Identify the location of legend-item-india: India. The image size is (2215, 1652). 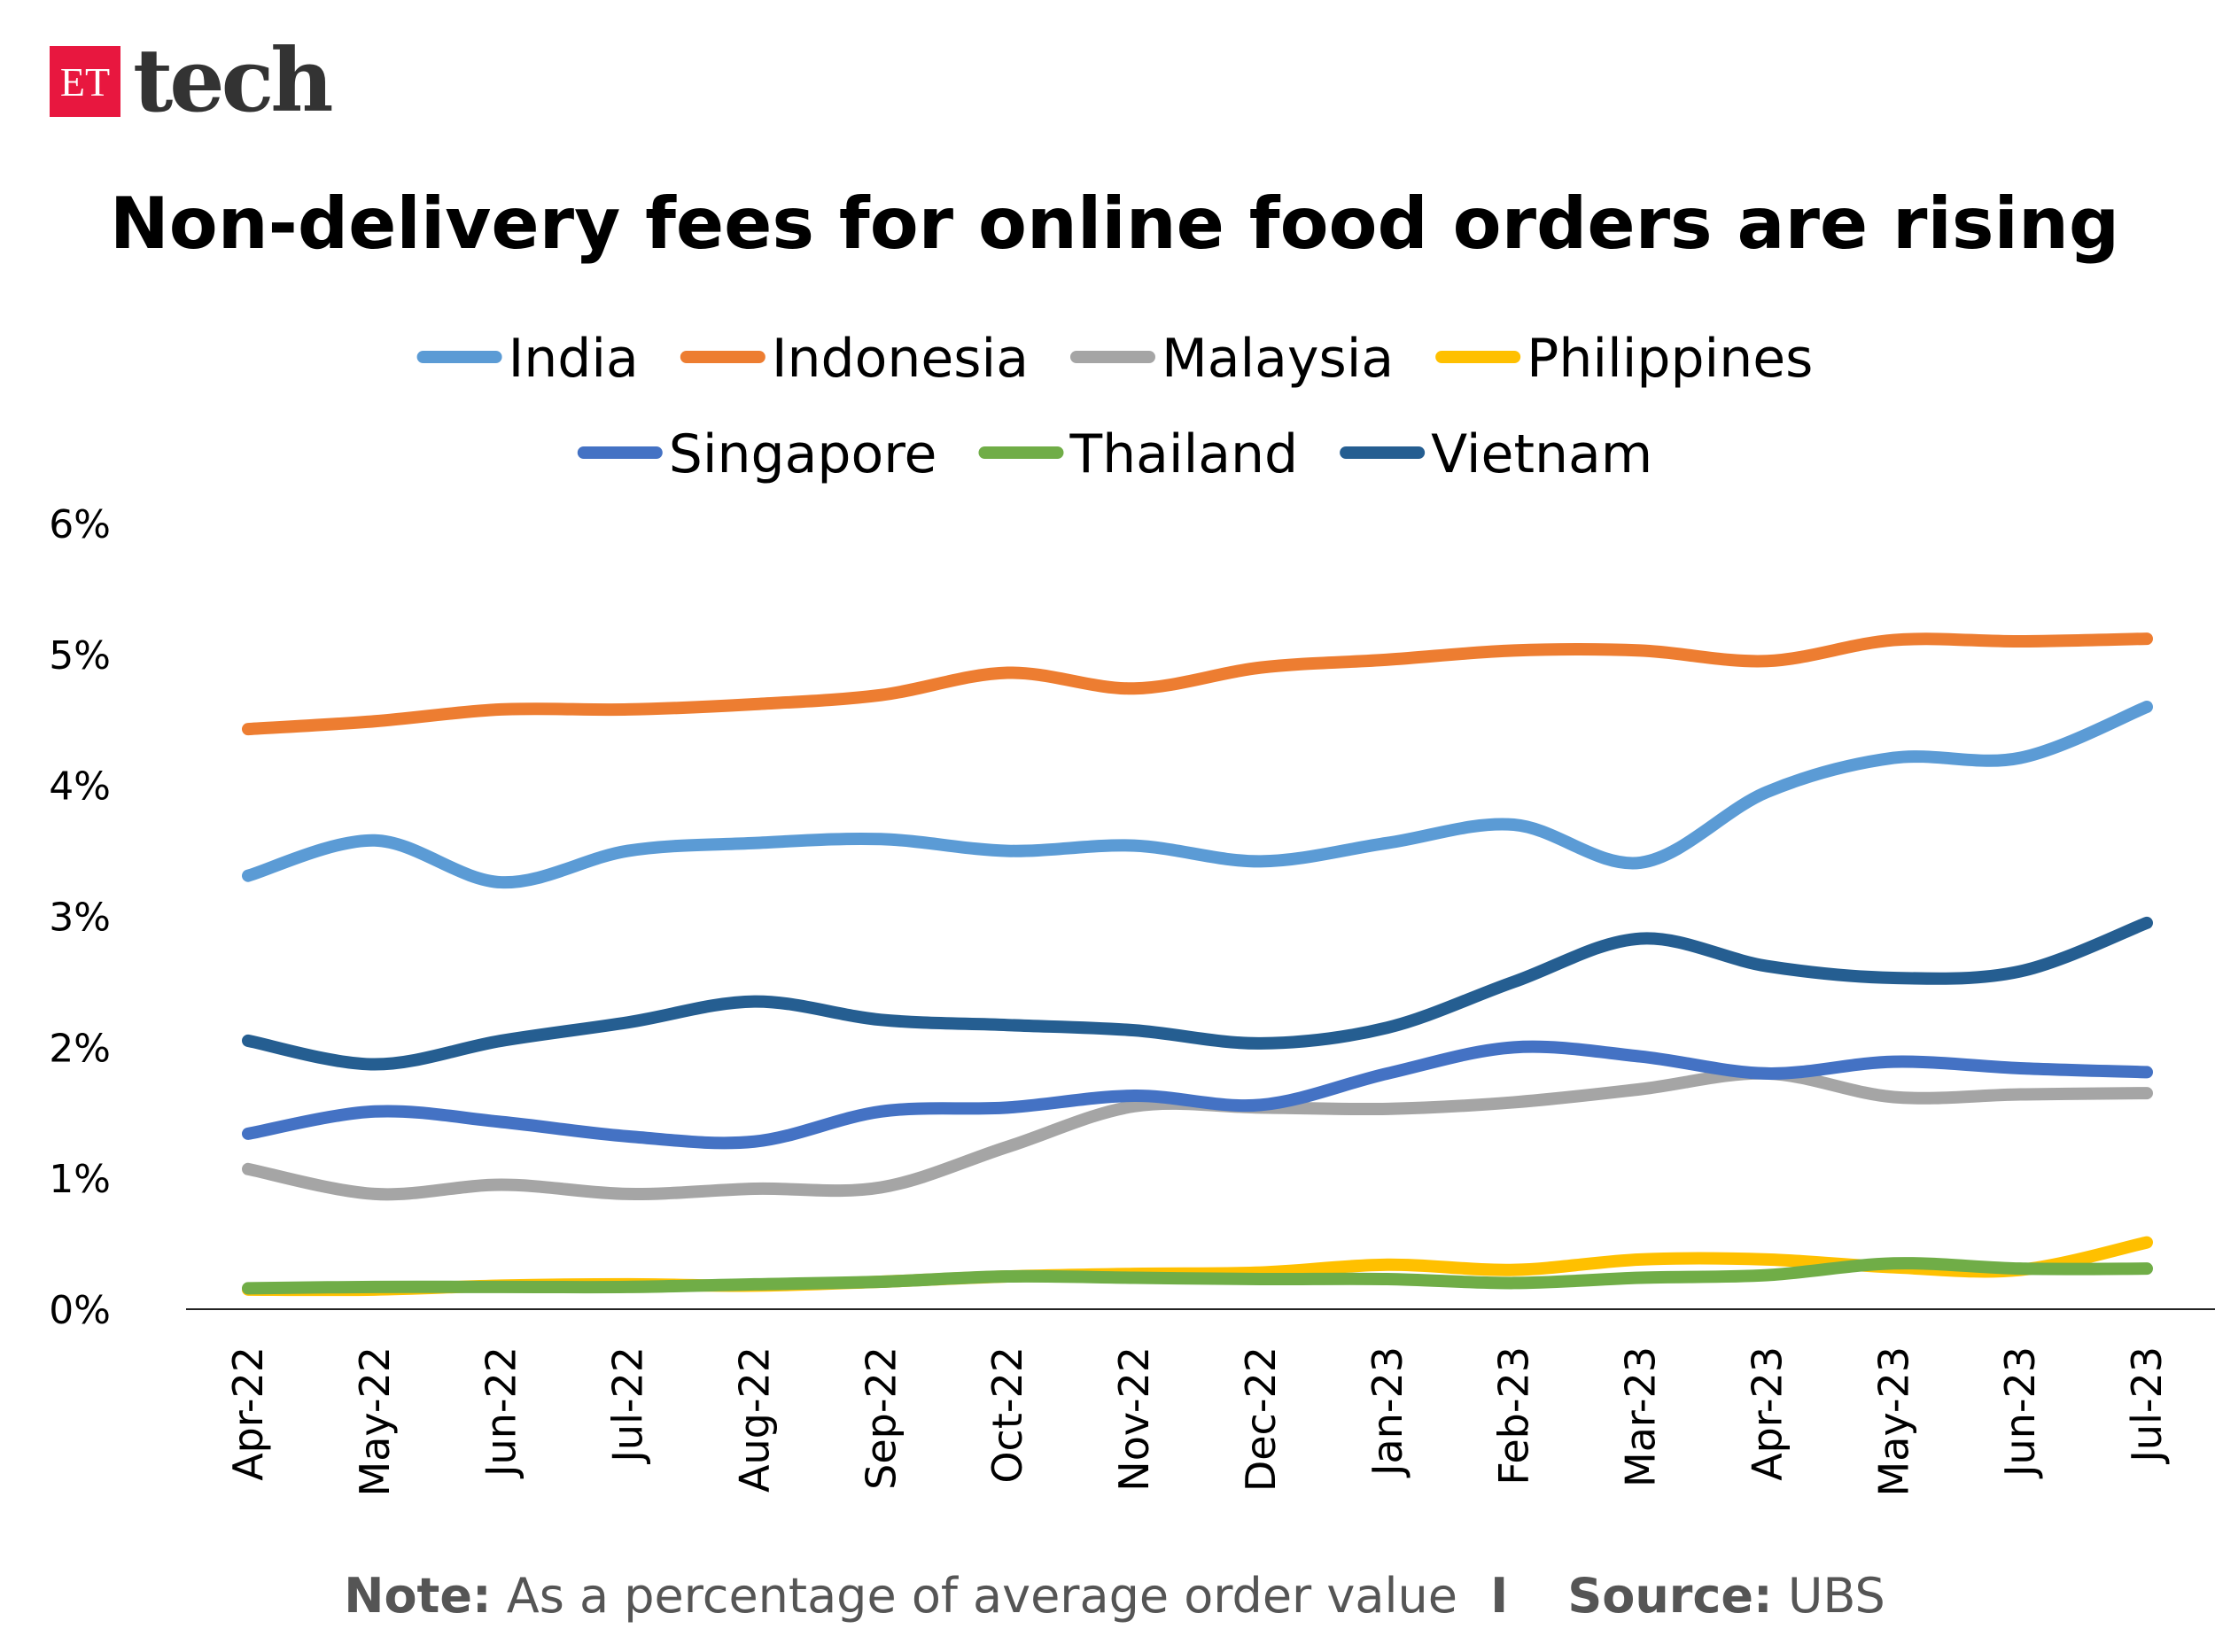
(528, 359).